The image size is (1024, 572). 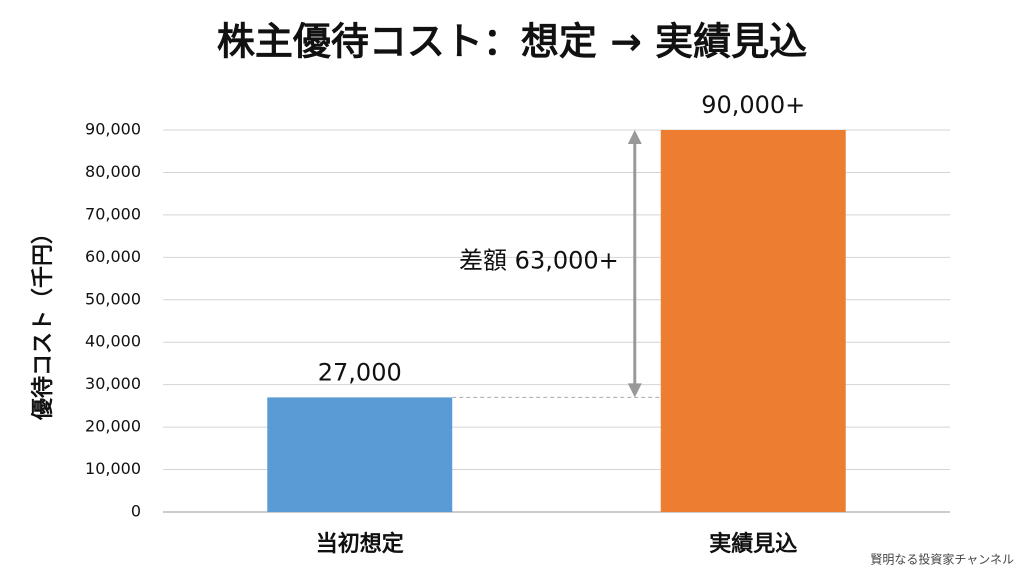 What do you see at coordinates (113, 383) in the screenshot?
I see `y-tick-label: 30,000` at bounding box center [113, 383].